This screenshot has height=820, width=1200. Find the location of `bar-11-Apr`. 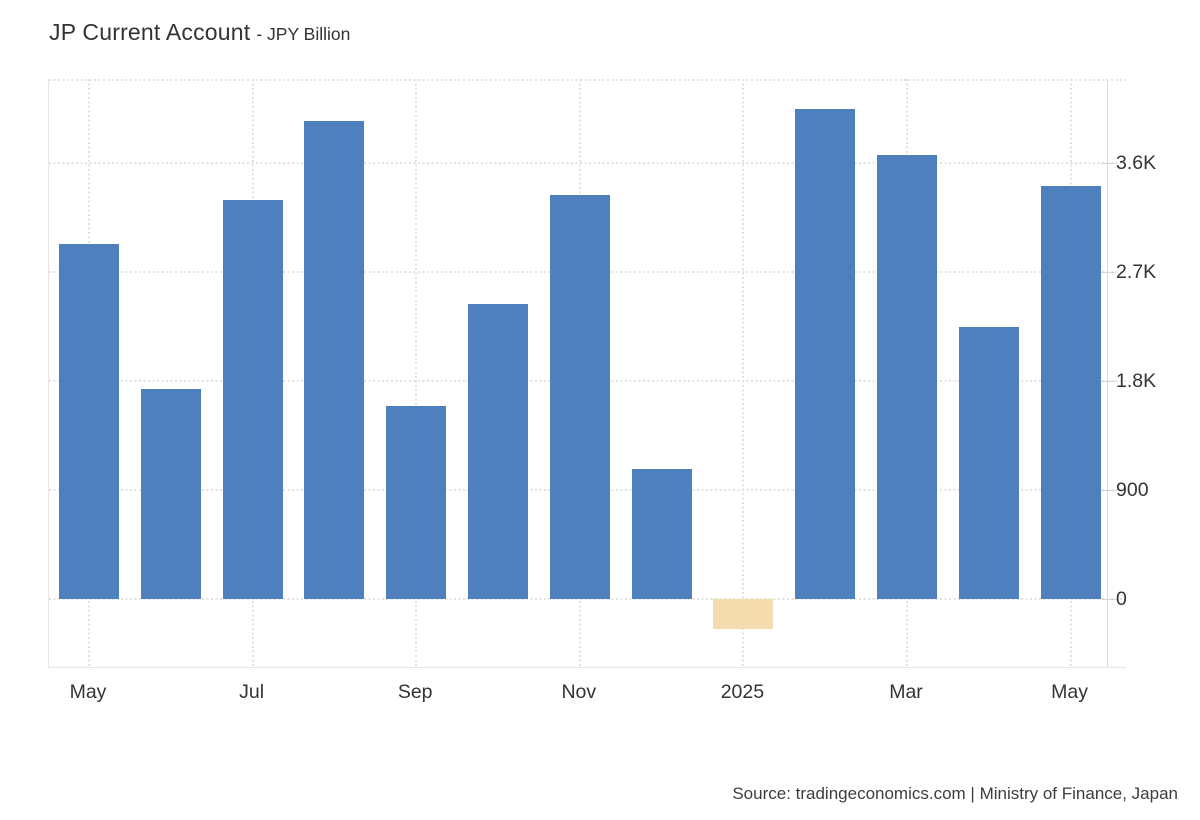

bar-11-Apr is located at coordinates (988, 463).